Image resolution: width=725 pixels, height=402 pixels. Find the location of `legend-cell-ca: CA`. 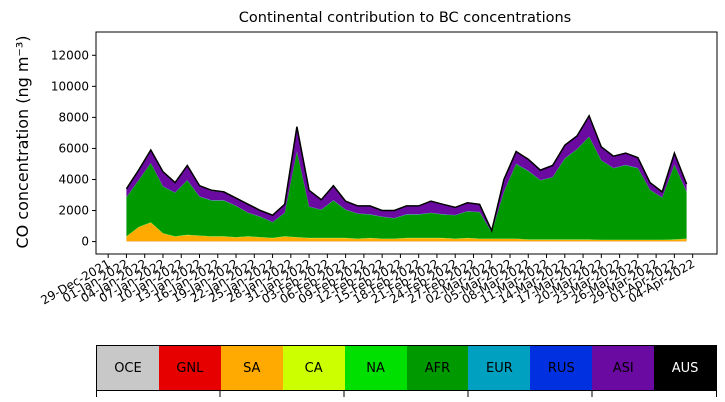

legend-cell-ca: CA is located at coordinates (313, 368).